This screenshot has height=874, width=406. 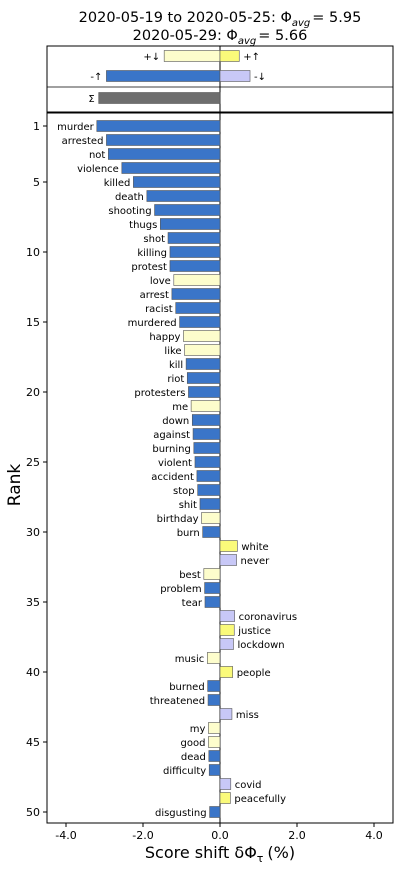 I want to click on summary-bar-label: -↑, so click(x=96, y=77).